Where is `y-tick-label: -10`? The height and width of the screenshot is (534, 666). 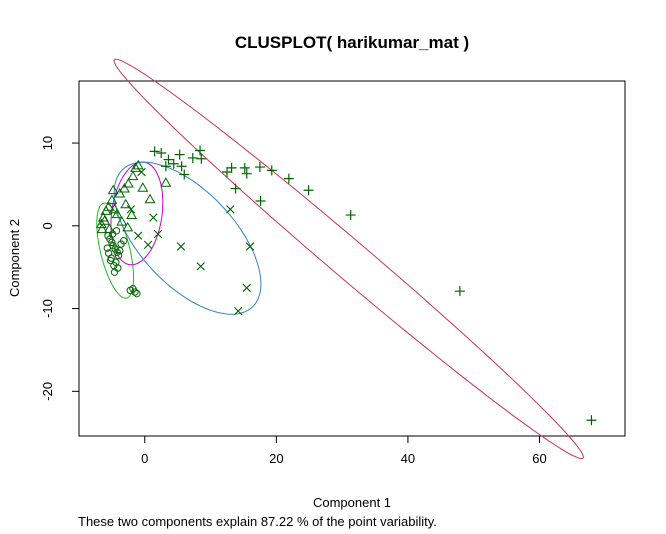 y-tick-label: -10 is located at coordinates (47, 308).